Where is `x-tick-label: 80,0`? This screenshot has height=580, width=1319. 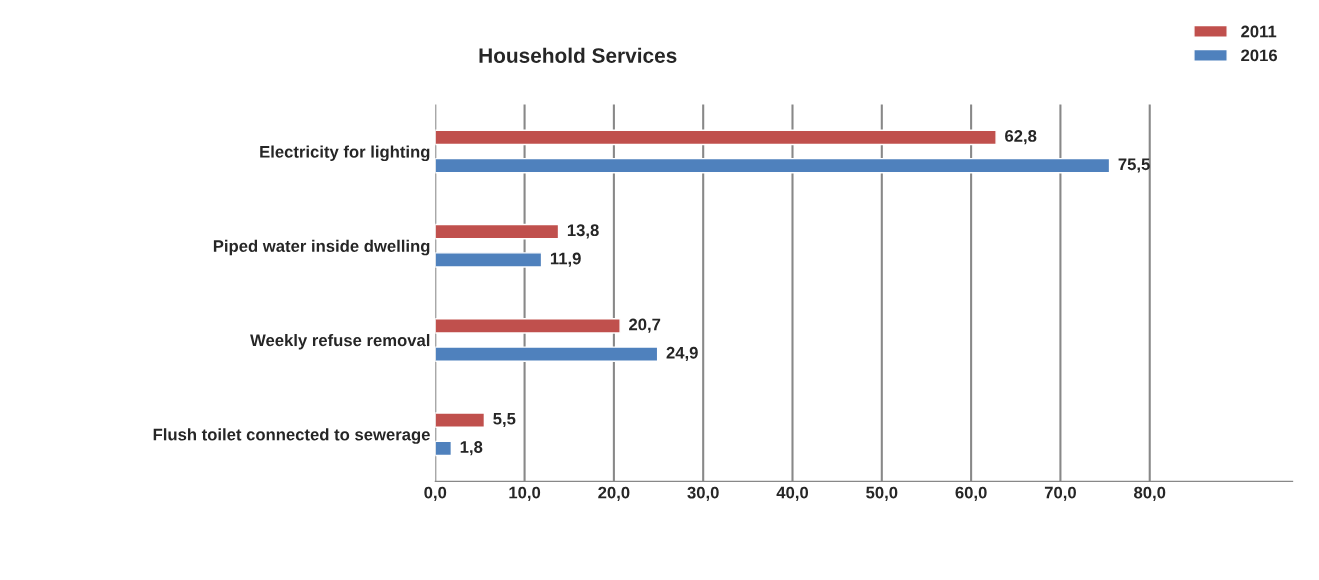
x-tick-label: 80,0 is located at coordinates (1150, 493).